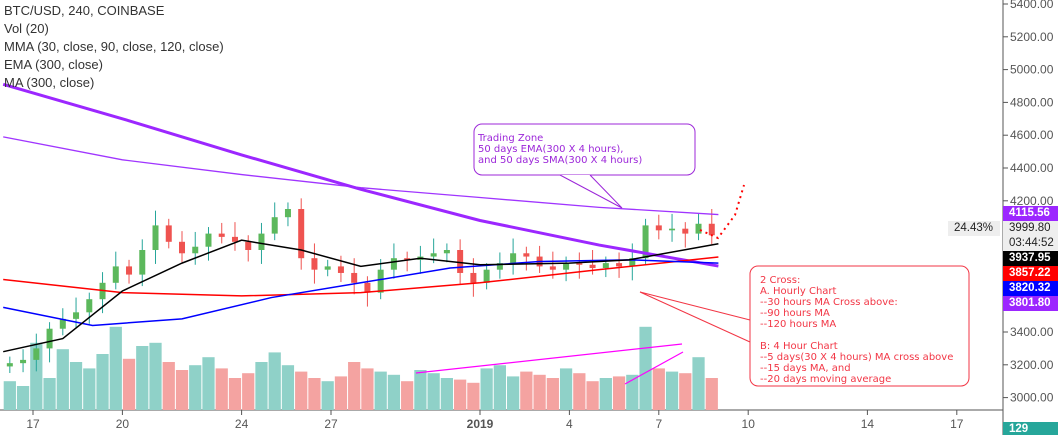  I want to click on volume-tag: 129, so click(1030, 428).